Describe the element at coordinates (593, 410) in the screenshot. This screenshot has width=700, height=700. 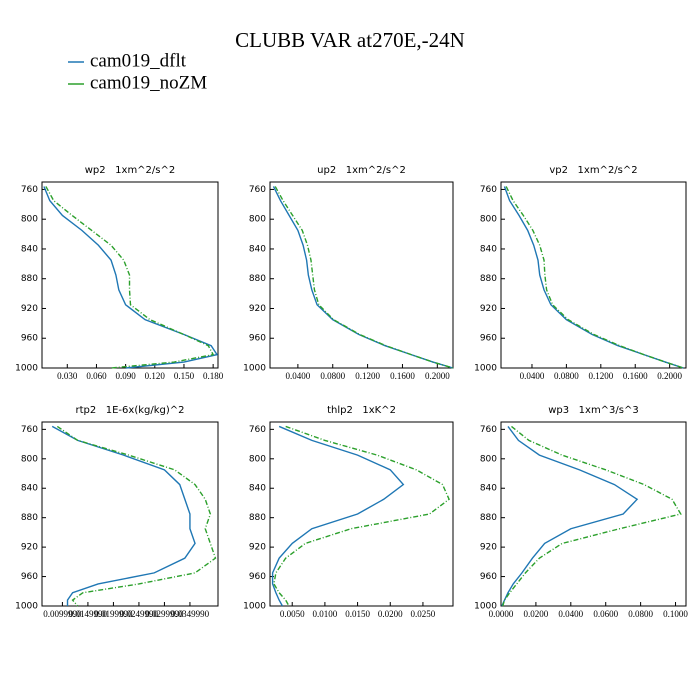
I see `panel-title: wp3 1xm^3/s^3` at that location.